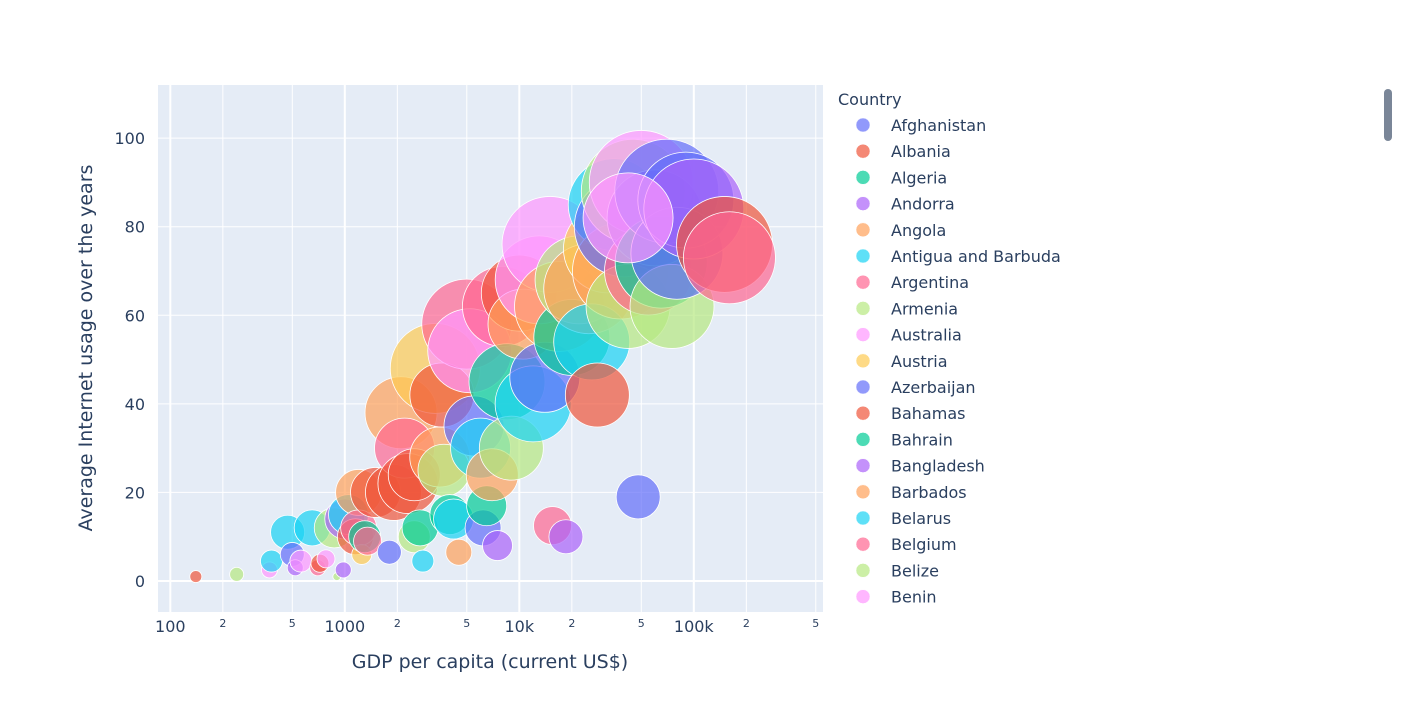 The image size is (1411, 711). I want to click on legend-item: Algeria, so click(901, 177).